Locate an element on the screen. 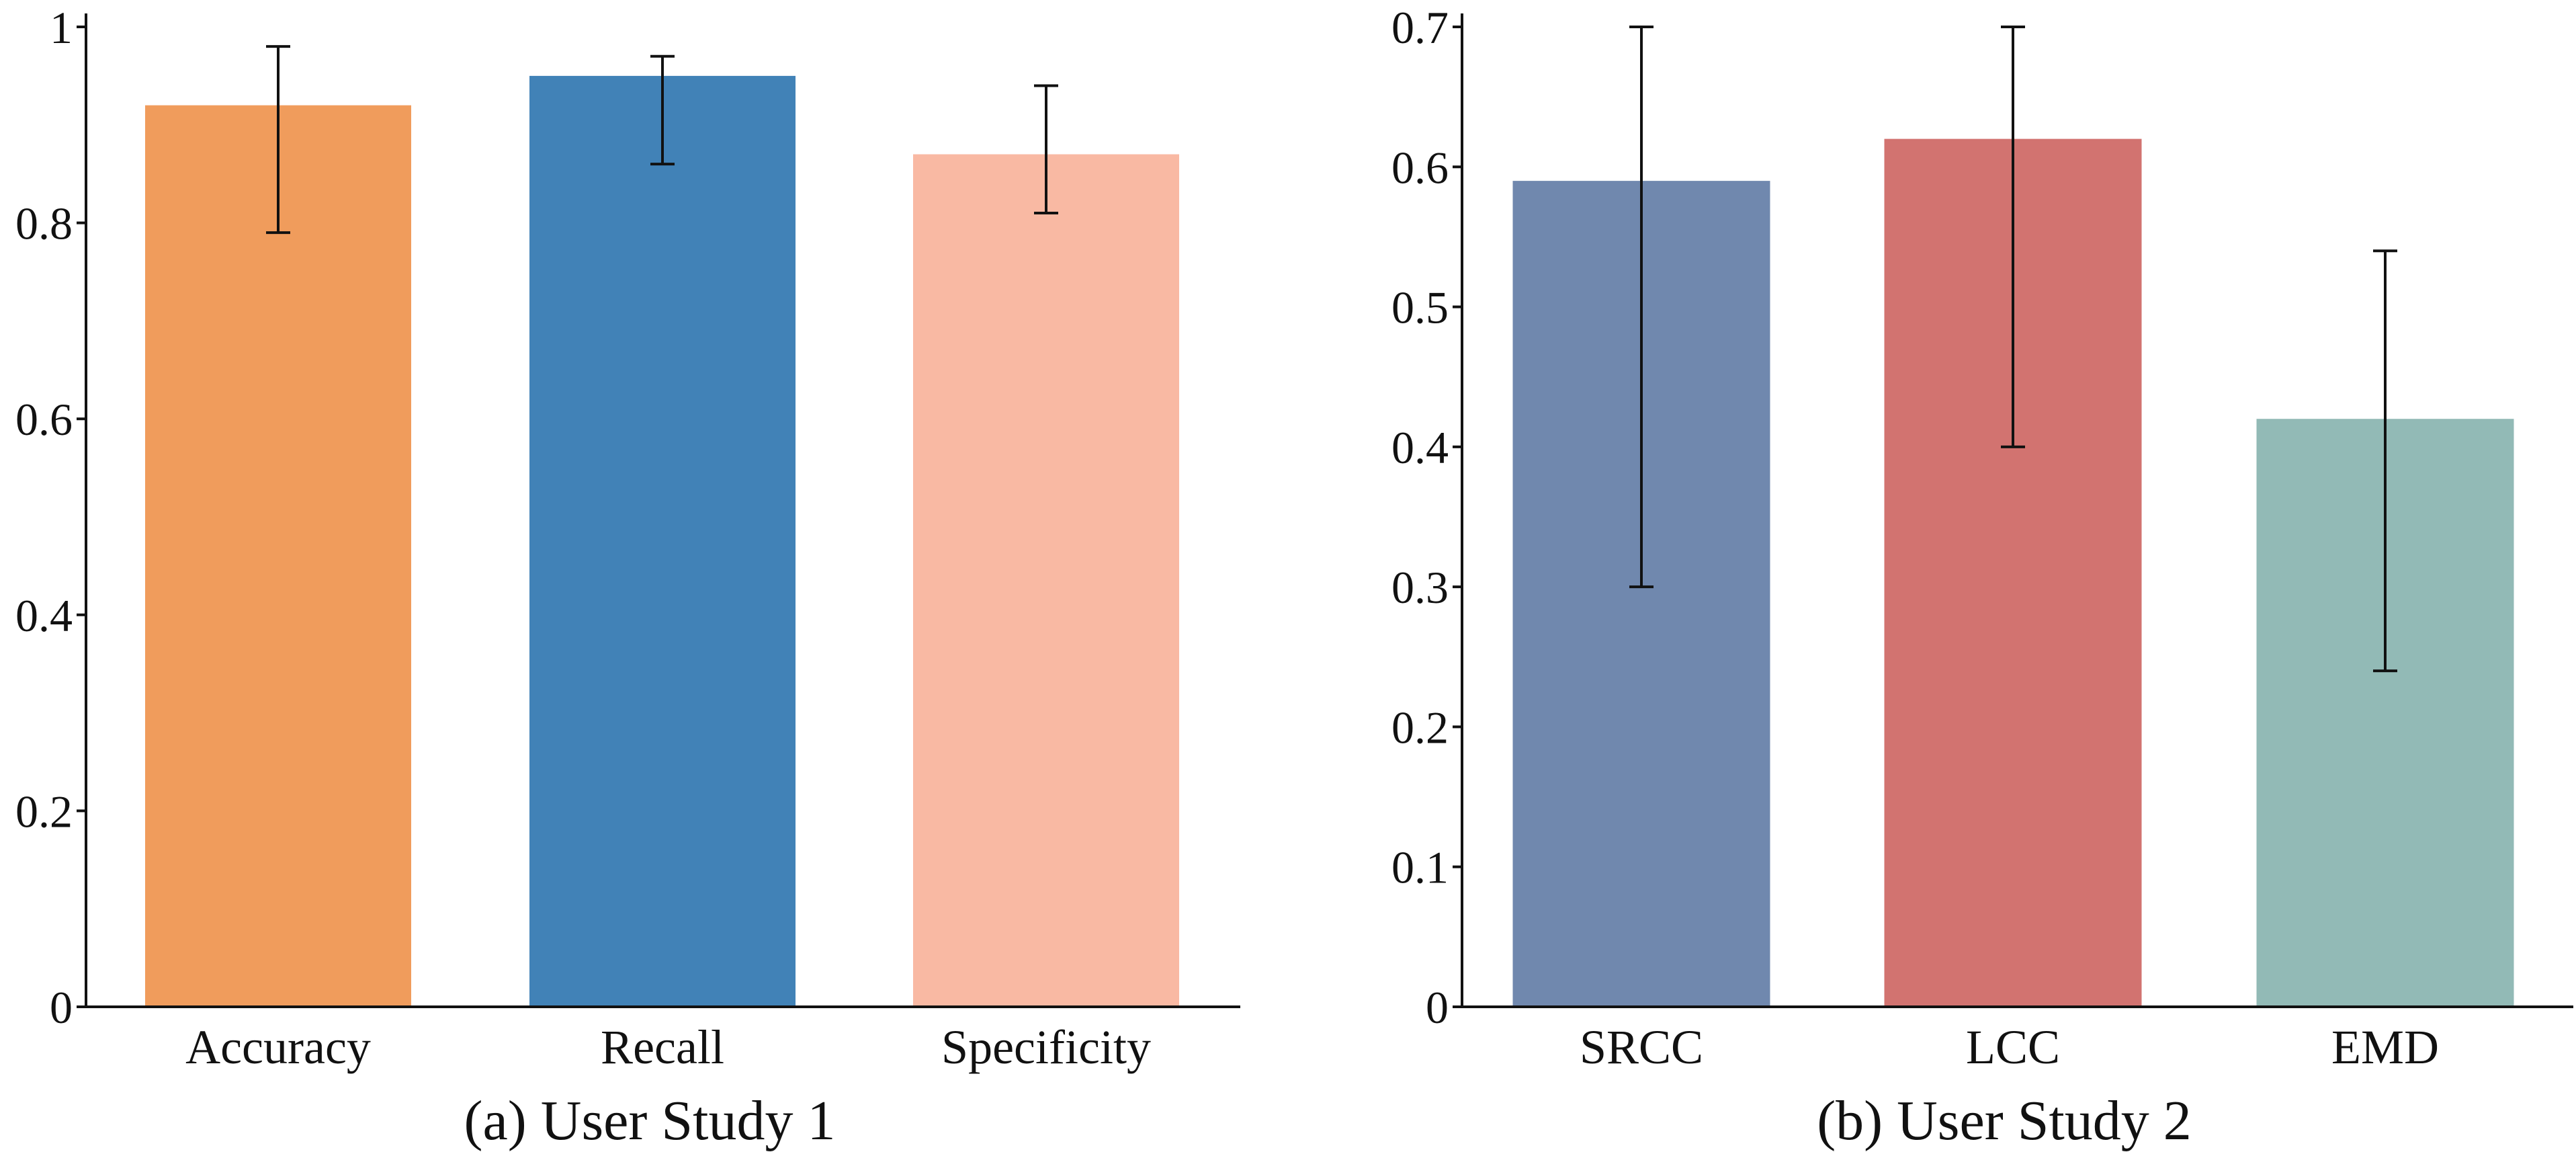  y-tick-label: 0.5 is located at coordinates (1420, 308).